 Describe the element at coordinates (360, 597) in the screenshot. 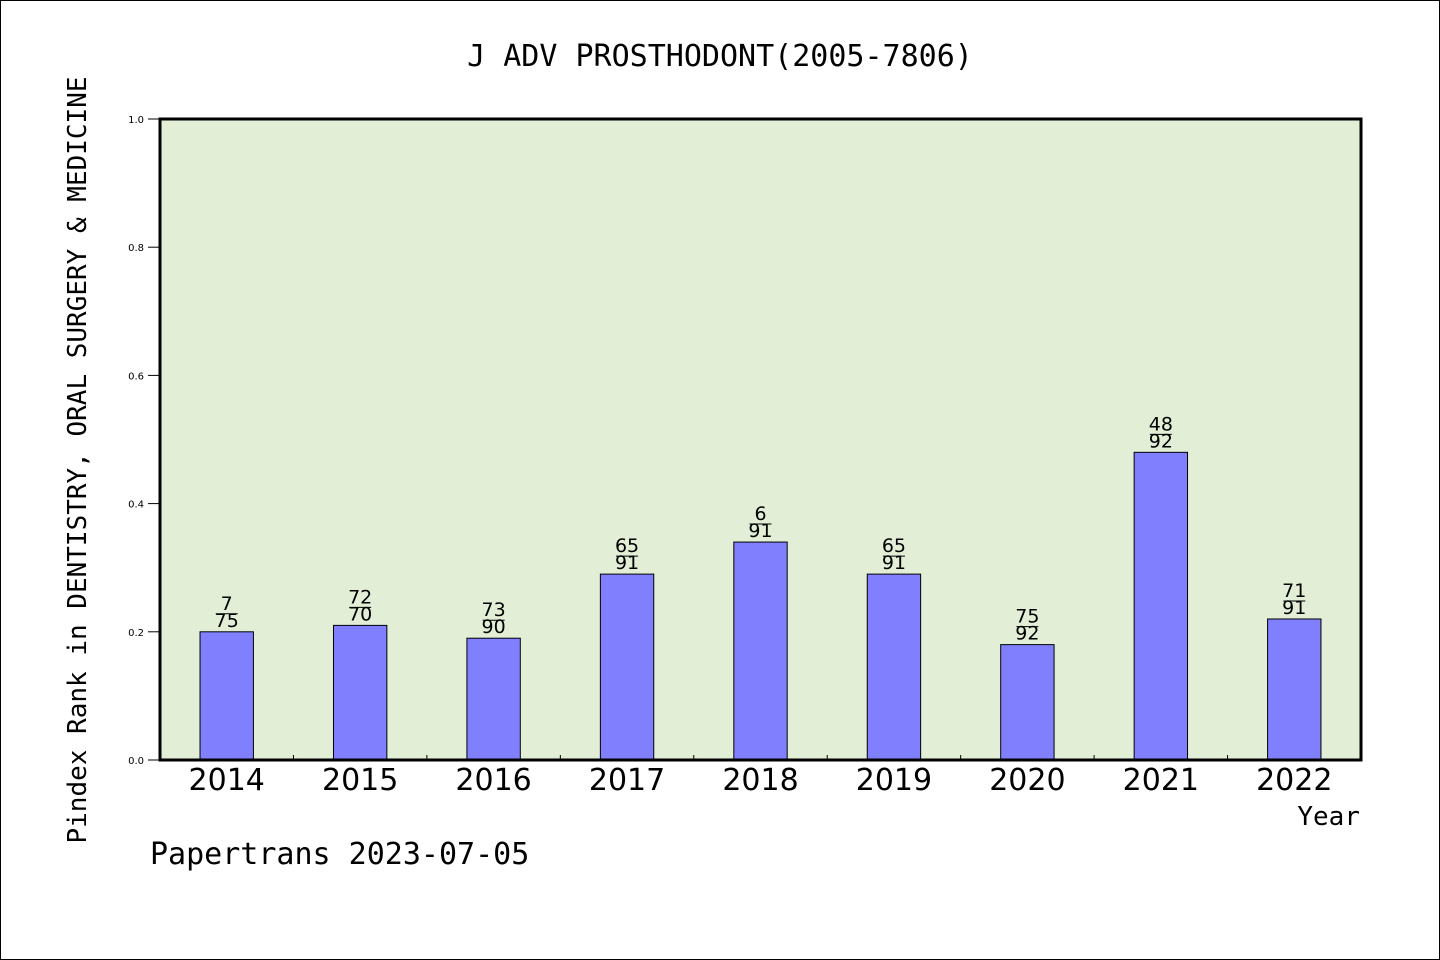

I see `bar-label-top-2015: 72` at that location.